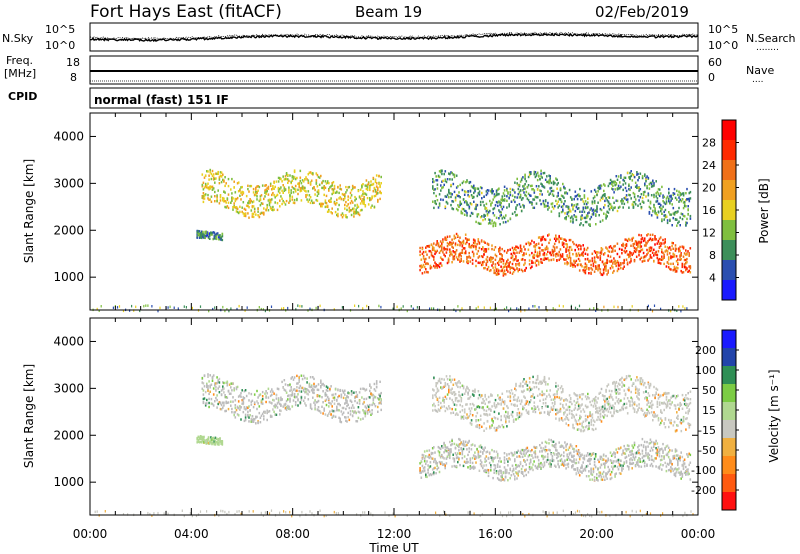  What do you see at coordinates (394, 37) in the screenshot?
I see `noise-lines` at bounding box center [394, 37].